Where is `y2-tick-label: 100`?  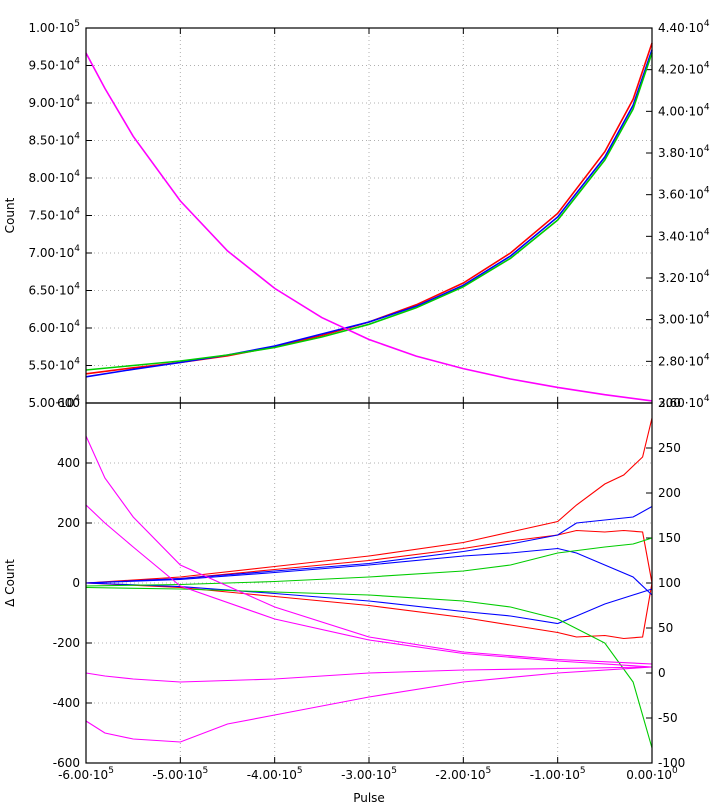
y2-tick-label: 100 is located at coordinates (669, 583).